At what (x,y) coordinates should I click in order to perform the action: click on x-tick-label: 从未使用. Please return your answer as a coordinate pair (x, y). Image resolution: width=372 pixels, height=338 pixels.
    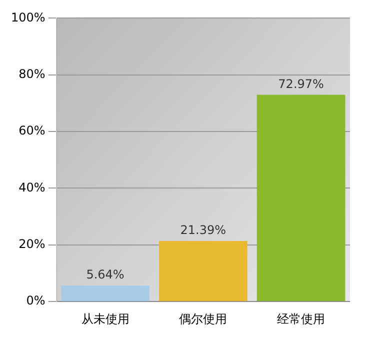
    Looking at the image, I should click on (105, 319).